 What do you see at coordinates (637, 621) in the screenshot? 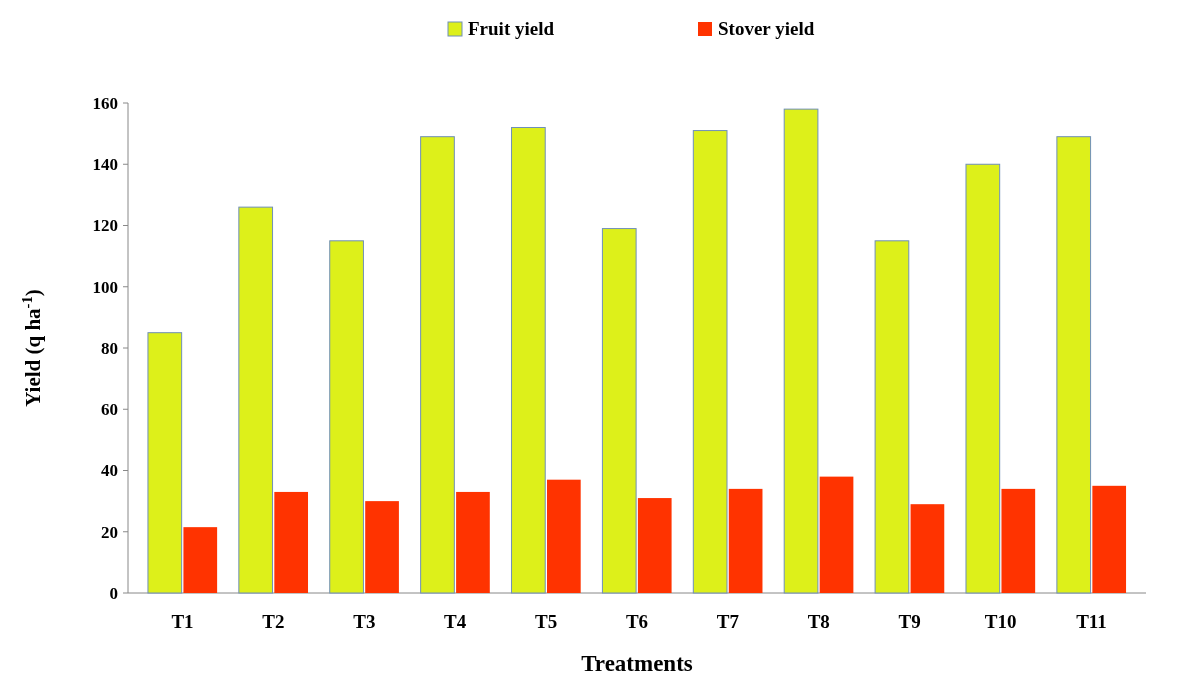
I see `x-tick-label: T6` at bounding box center [637, 621].